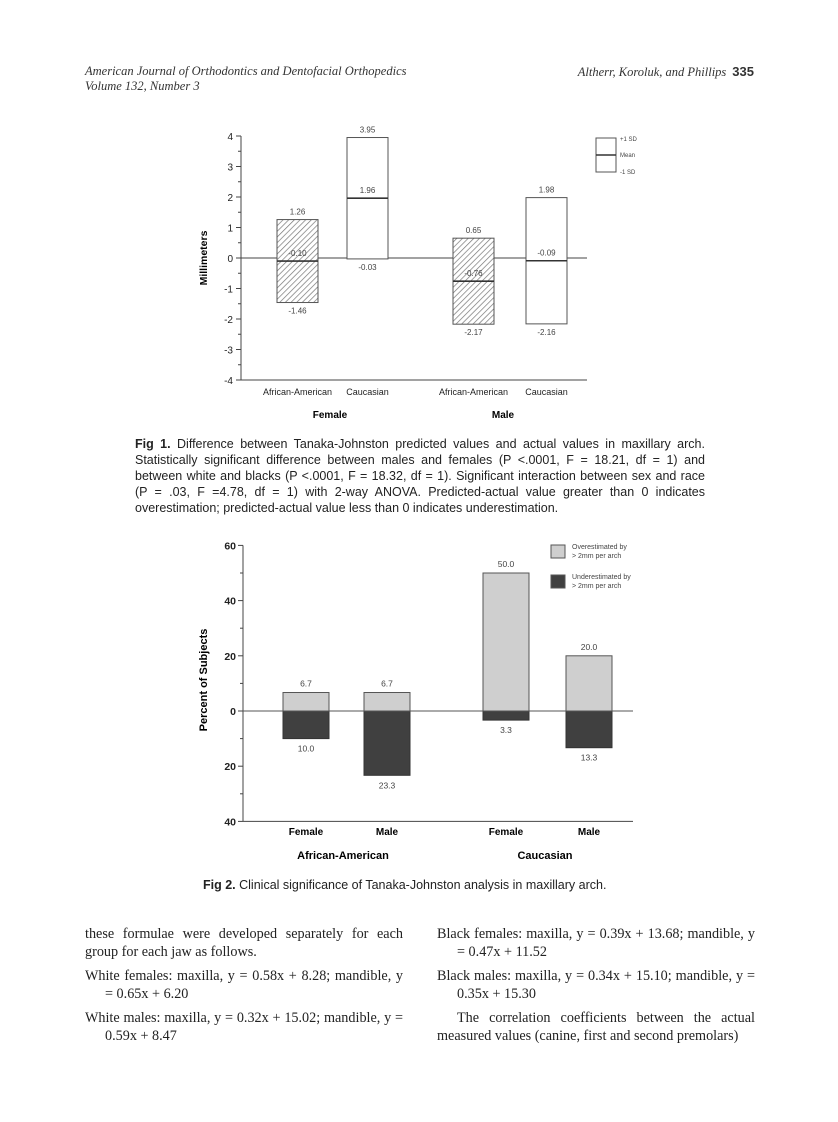 The width and height of the screenshot is (838, 1122). Describe the element at coordinates (204, 257) in the screenshot. I see `y-axis-label: Millimeters` at that location.